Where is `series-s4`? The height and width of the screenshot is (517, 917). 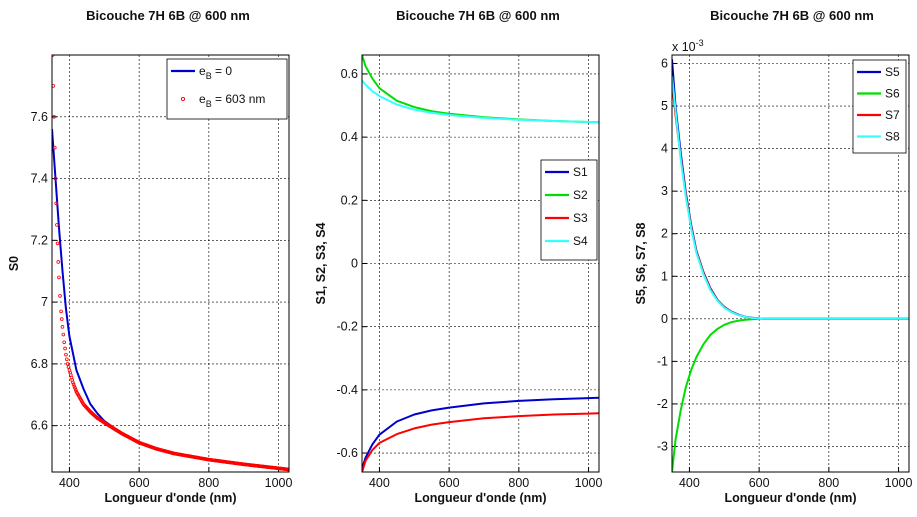
series-s4 is located at coordinates (480, 101).